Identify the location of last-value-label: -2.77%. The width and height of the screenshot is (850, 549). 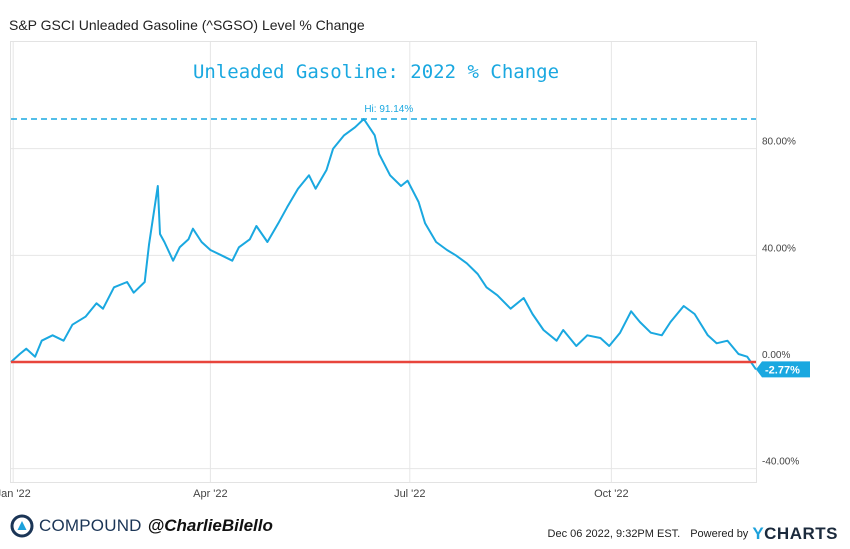
(782, 370).